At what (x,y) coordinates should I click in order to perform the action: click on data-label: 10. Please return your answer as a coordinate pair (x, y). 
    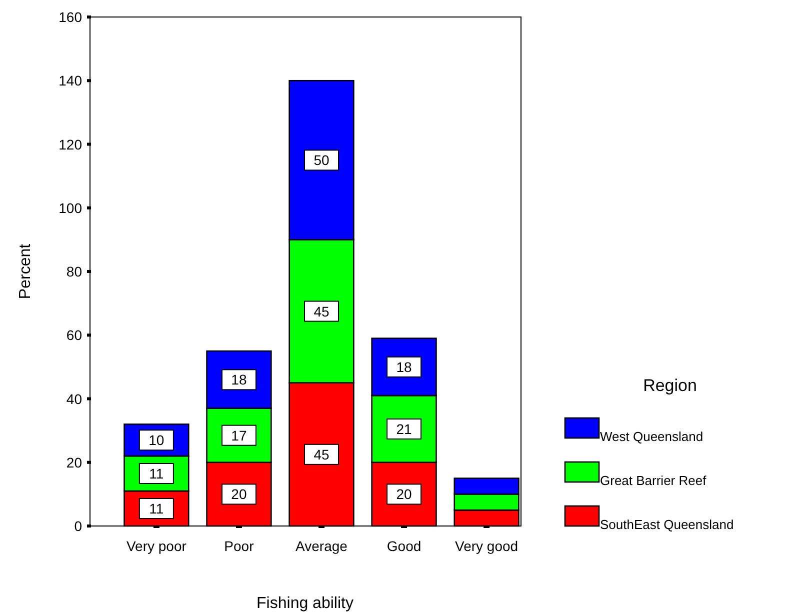
    Looking at the image, I should click on (156, 440).